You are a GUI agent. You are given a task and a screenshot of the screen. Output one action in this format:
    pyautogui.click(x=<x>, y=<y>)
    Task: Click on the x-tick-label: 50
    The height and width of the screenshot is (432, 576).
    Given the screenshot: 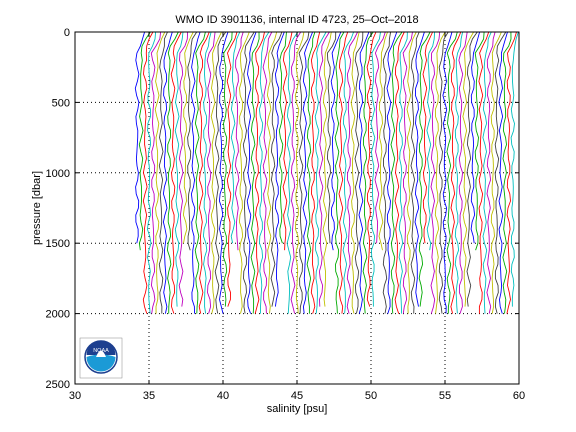 What is the action you would take?
    pyautogui.click(x=371, y=396)
    